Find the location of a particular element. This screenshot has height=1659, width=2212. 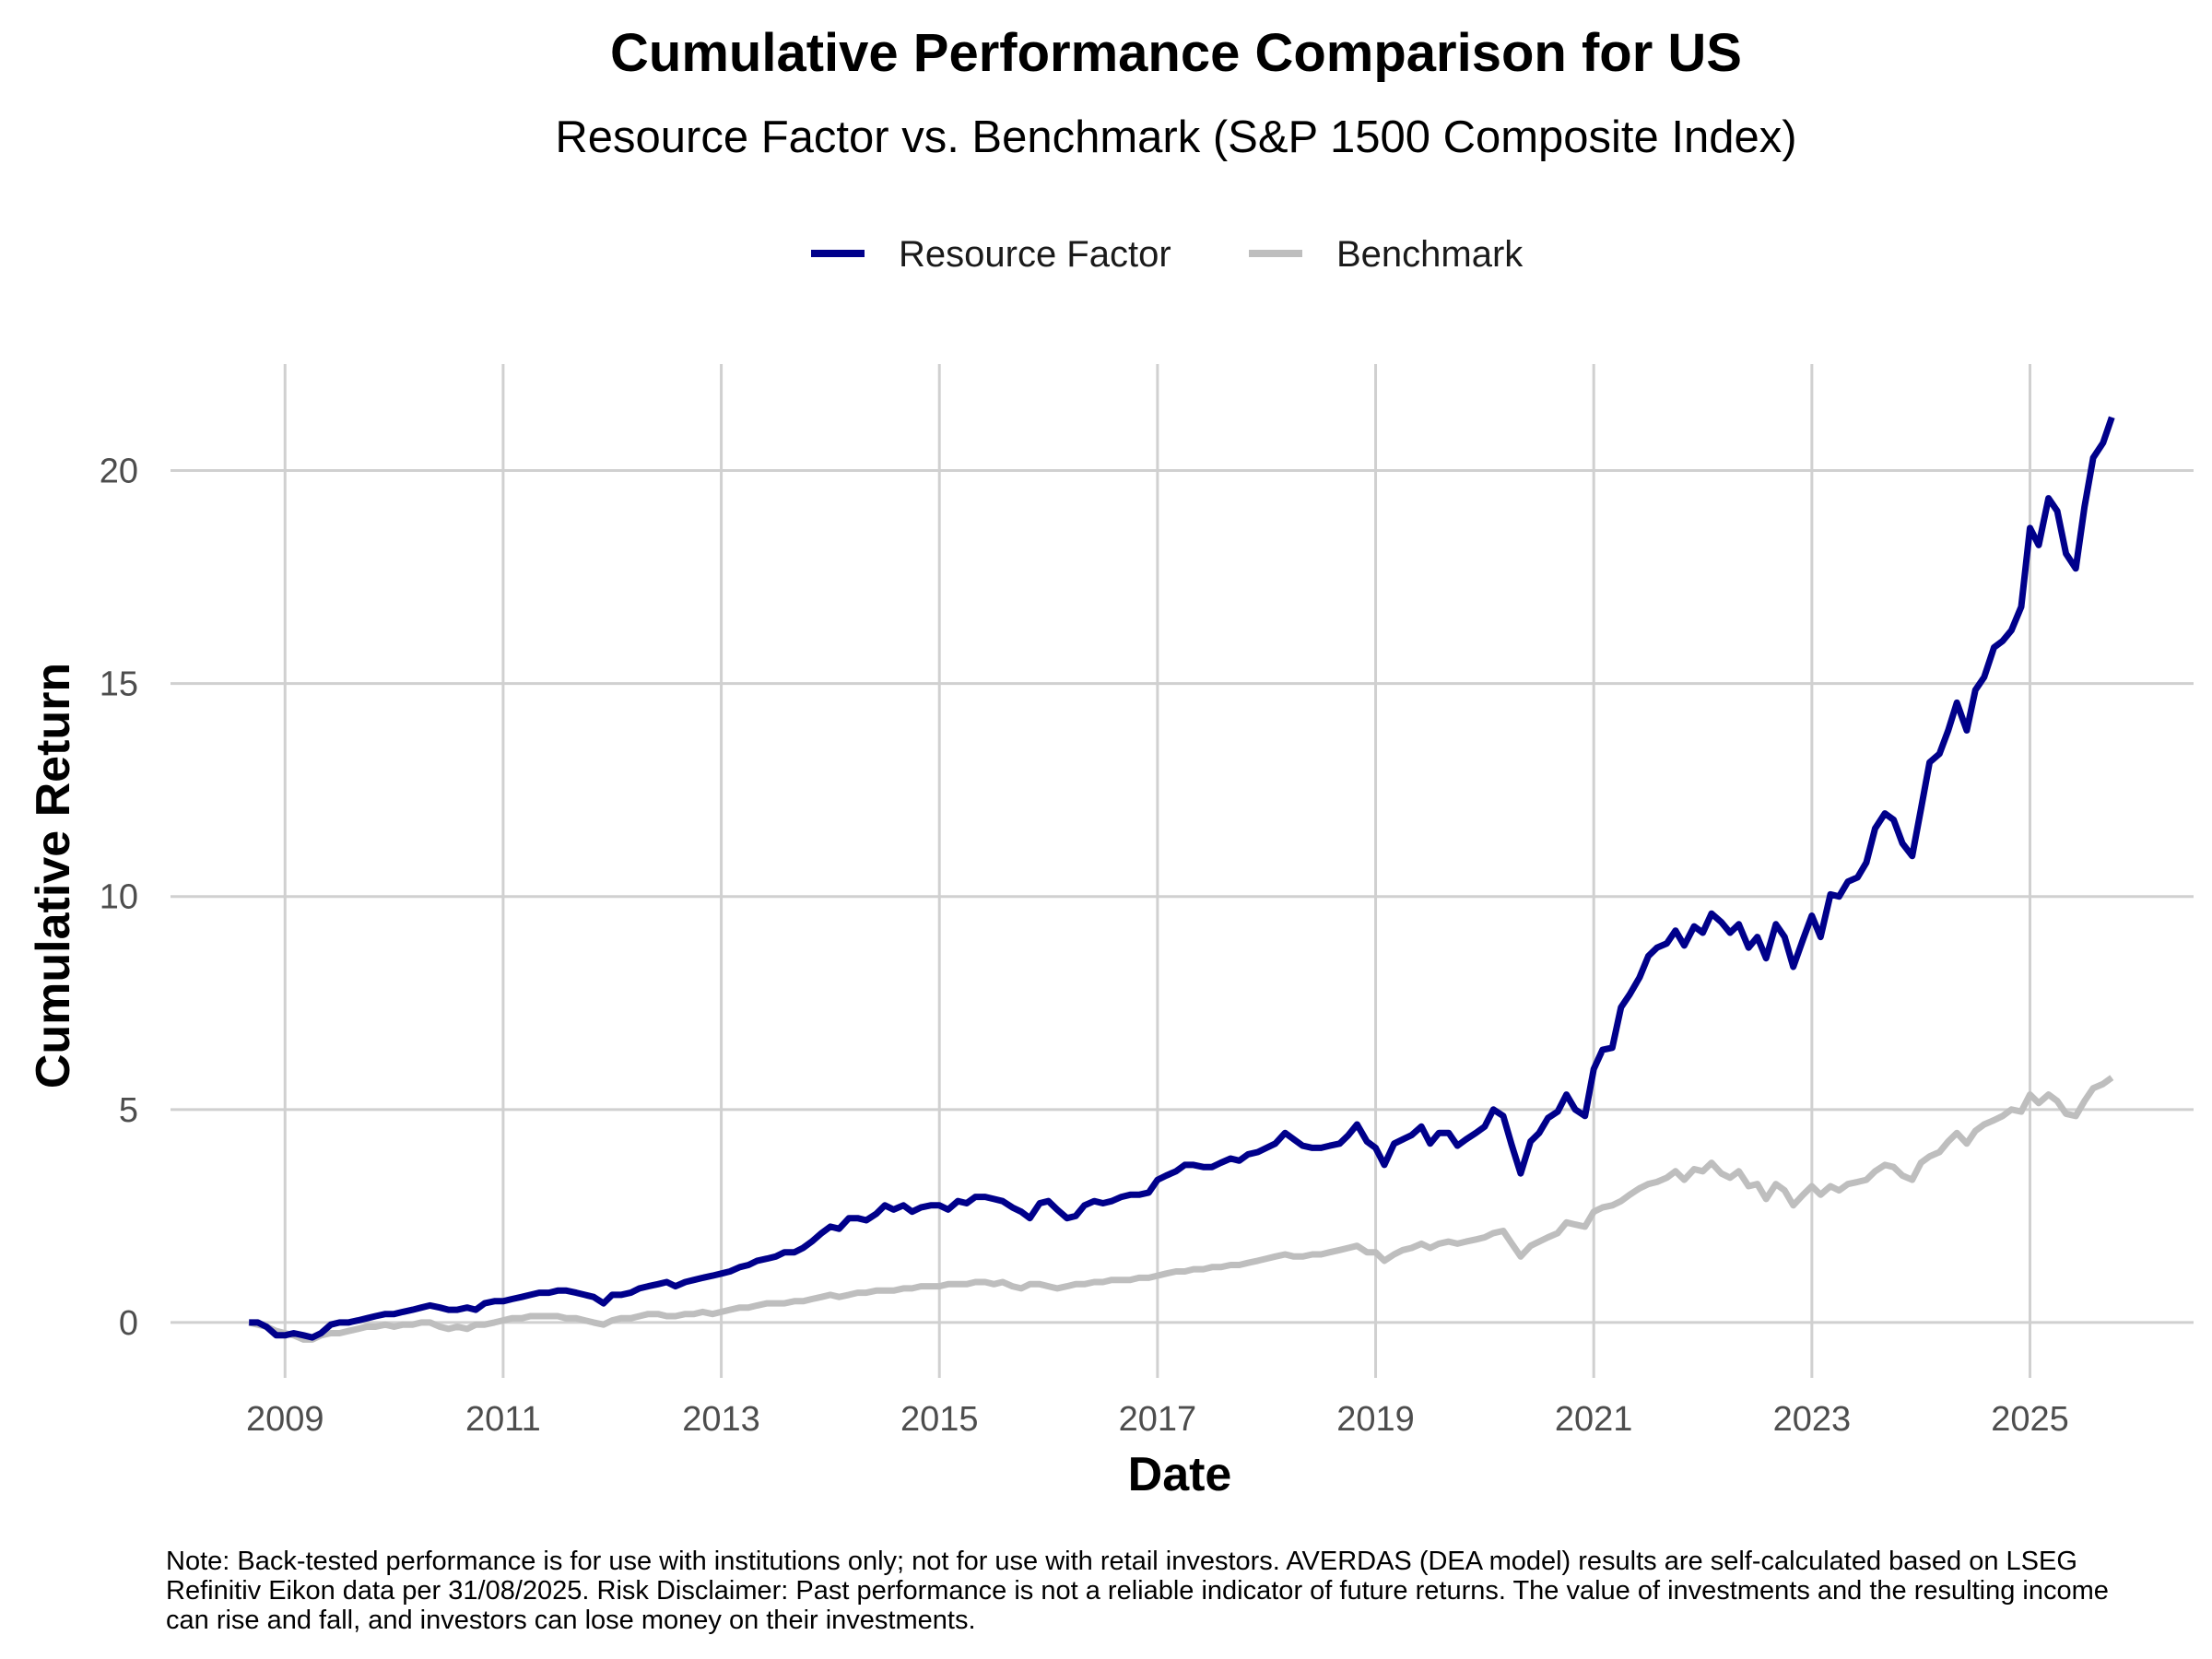

x-tick-label: 2015 is located at coordinates (939, 1419).